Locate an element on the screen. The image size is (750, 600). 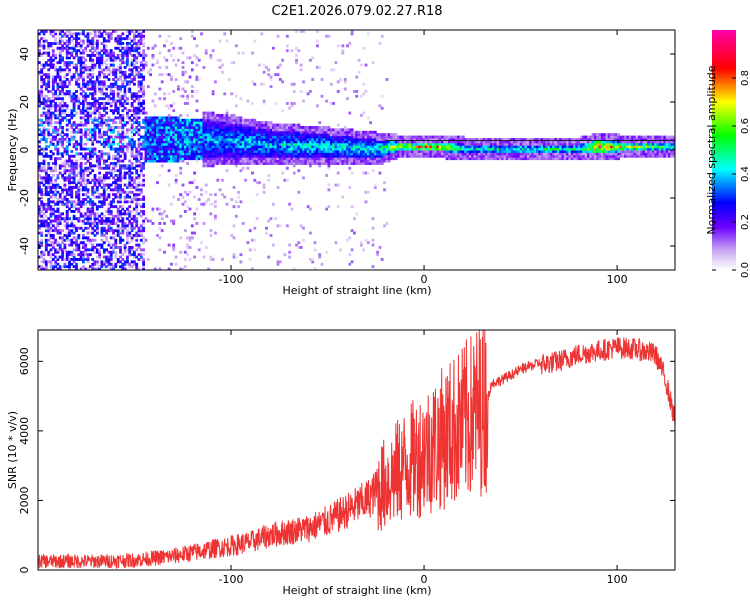
spectrogram-cell-2084 is located at coordinates (125, 79).